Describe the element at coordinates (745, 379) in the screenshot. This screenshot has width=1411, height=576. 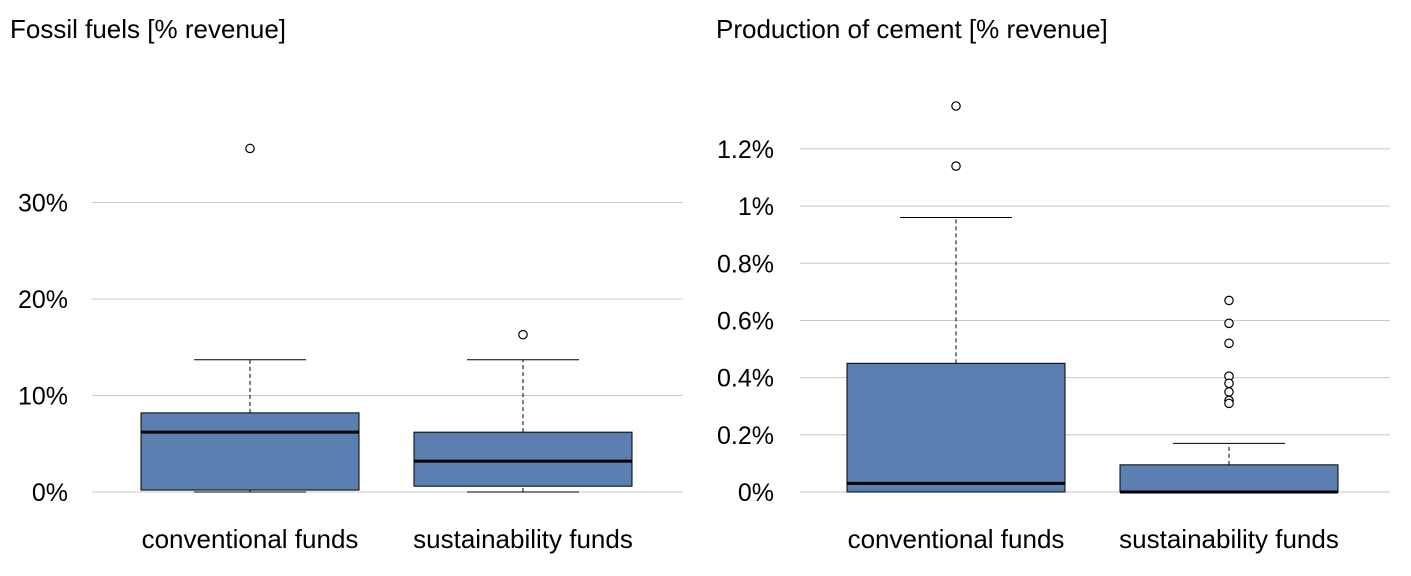
I see `y-tick-label: 0.4%` at that location.